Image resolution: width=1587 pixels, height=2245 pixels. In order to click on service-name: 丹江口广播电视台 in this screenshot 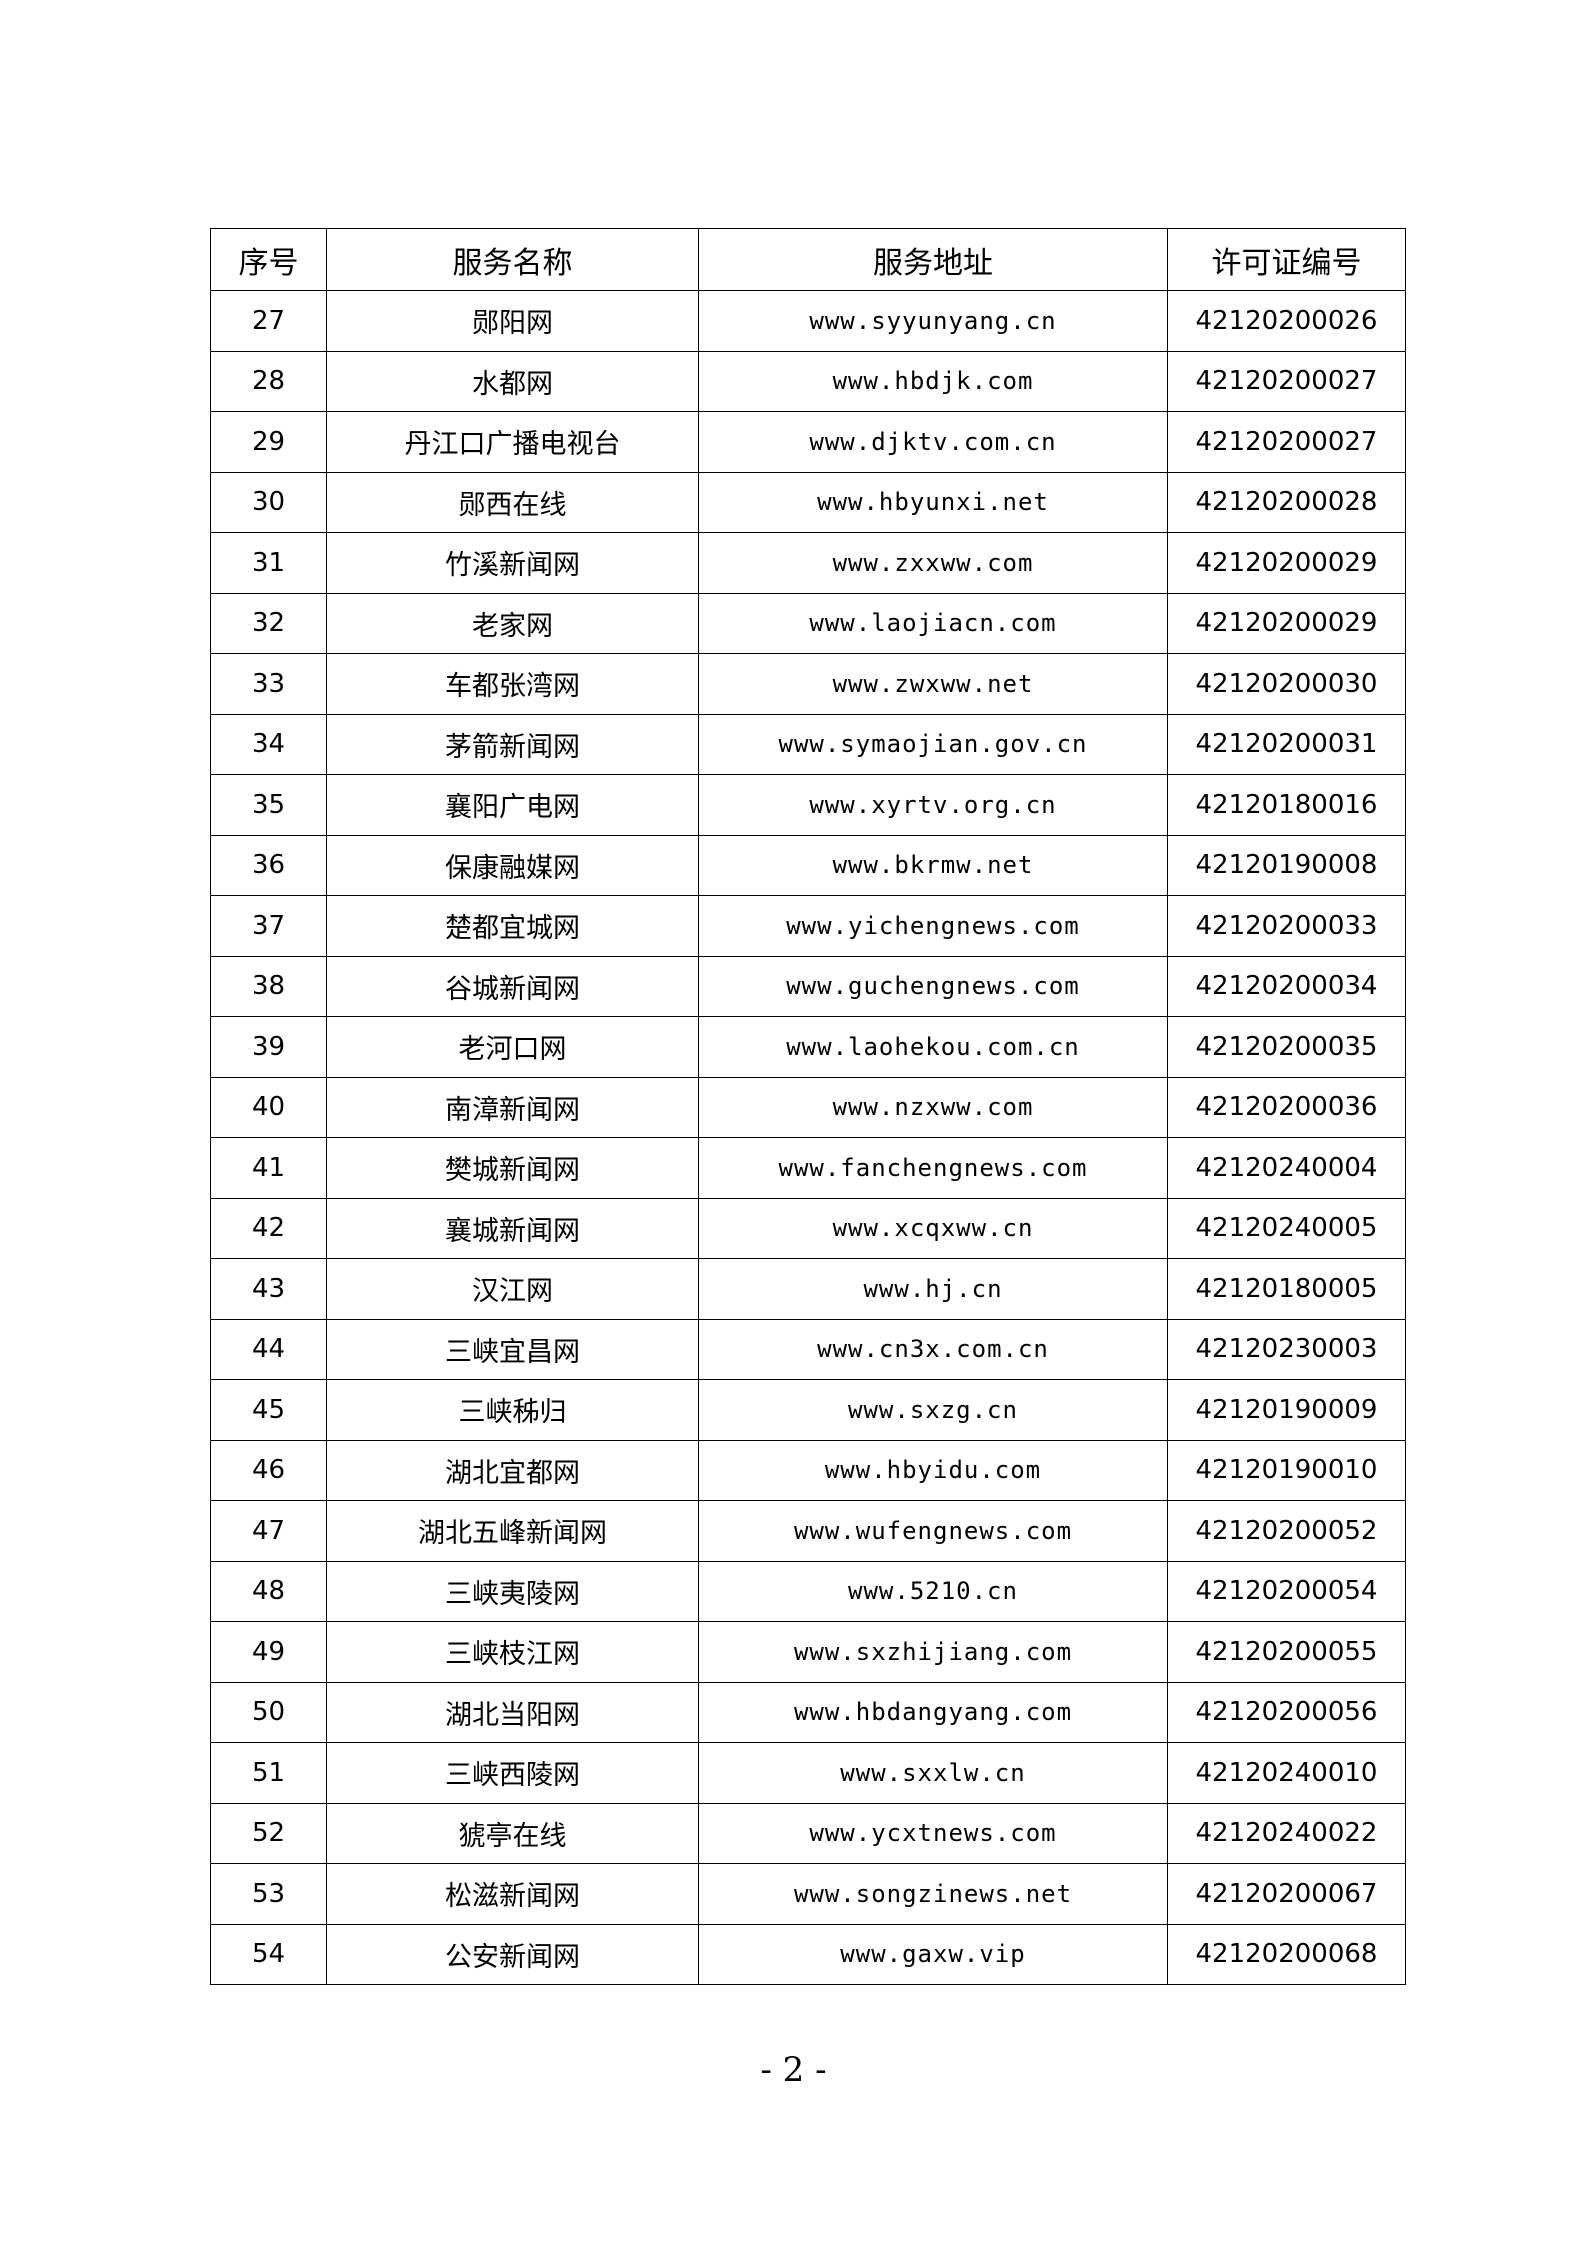, I will do `click(512, 442)`.